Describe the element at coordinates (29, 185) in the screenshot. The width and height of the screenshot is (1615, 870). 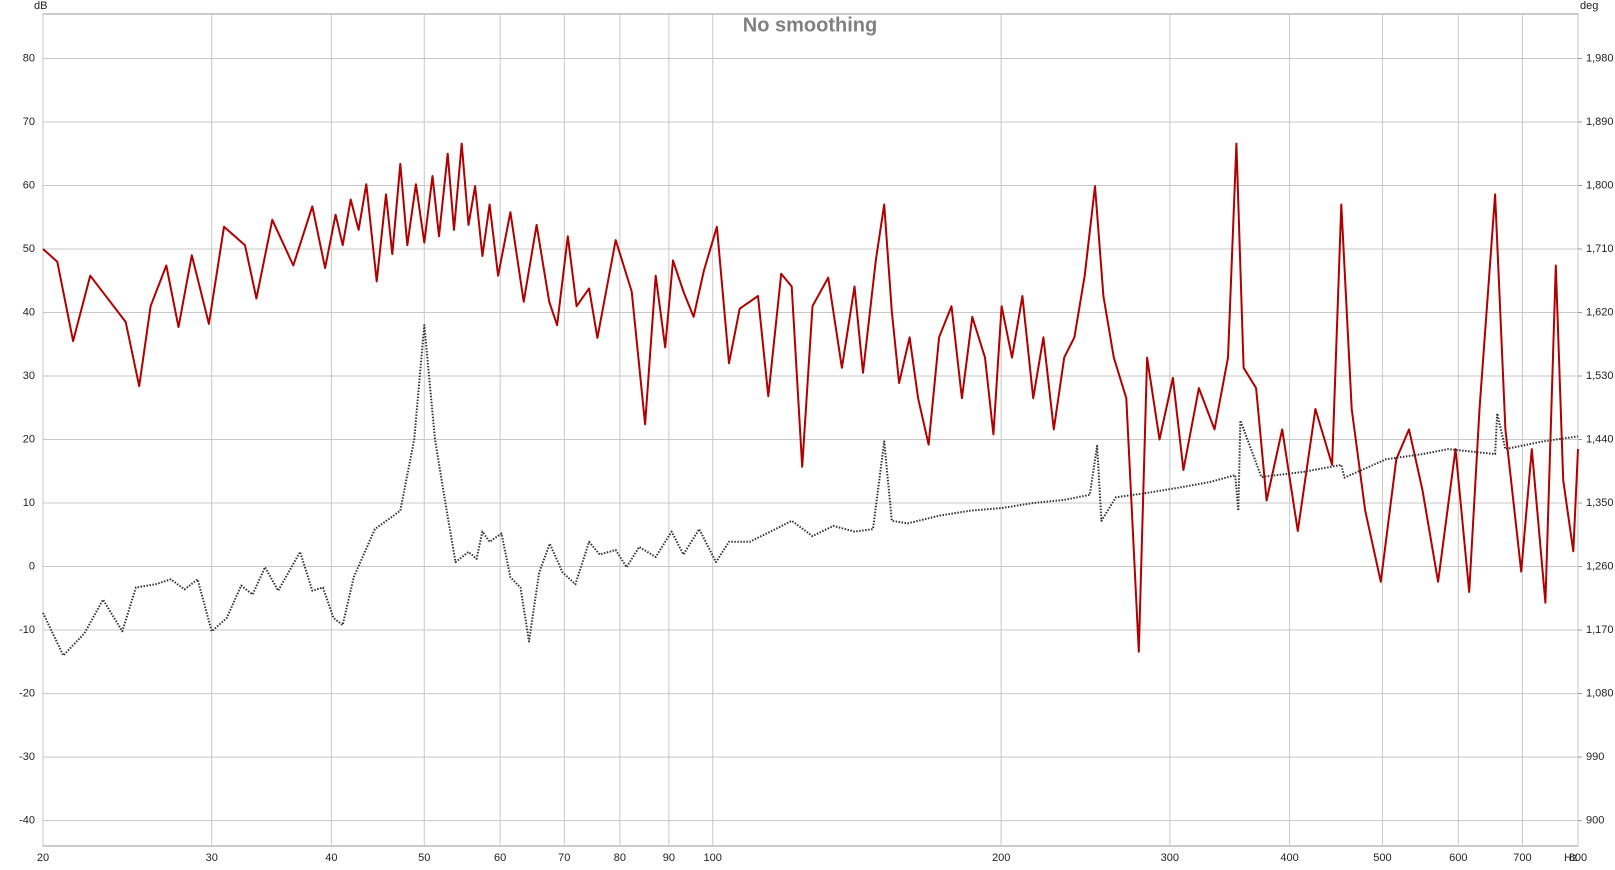
I see `y-tick-label: 60` at that location.